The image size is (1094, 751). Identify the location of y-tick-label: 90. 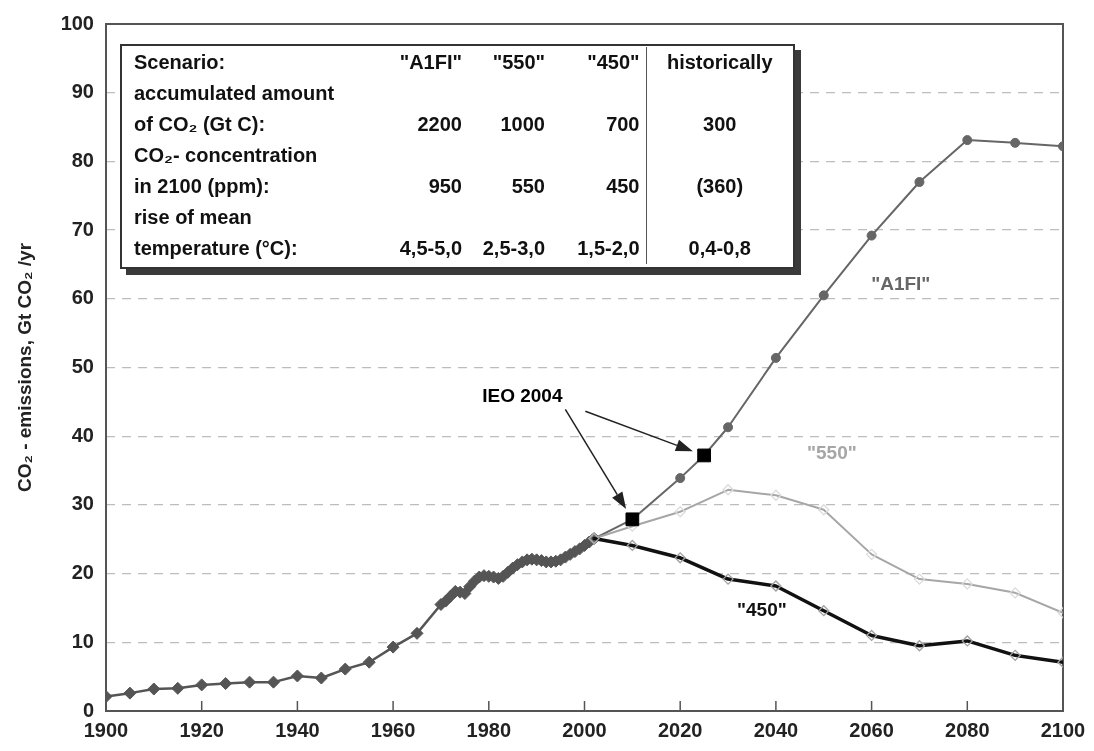
(82, 91).